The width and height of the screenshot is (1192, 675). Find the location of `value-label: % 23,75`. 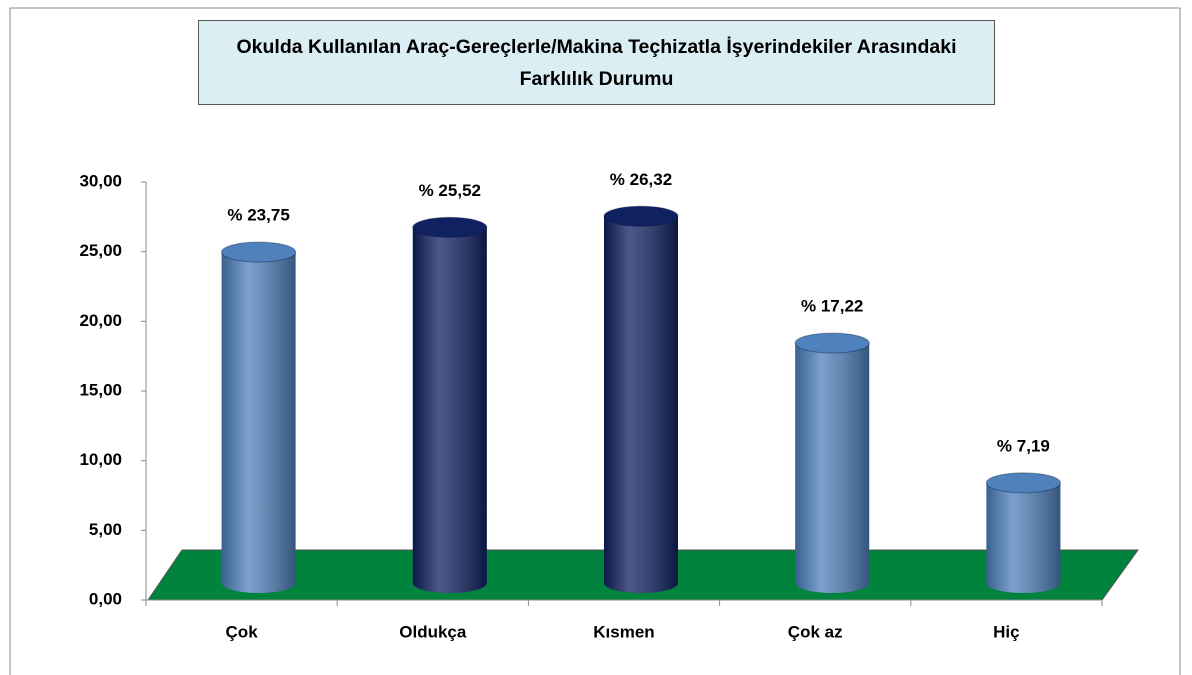

value-label: % 23,75 is located at coordinates (258, 215).